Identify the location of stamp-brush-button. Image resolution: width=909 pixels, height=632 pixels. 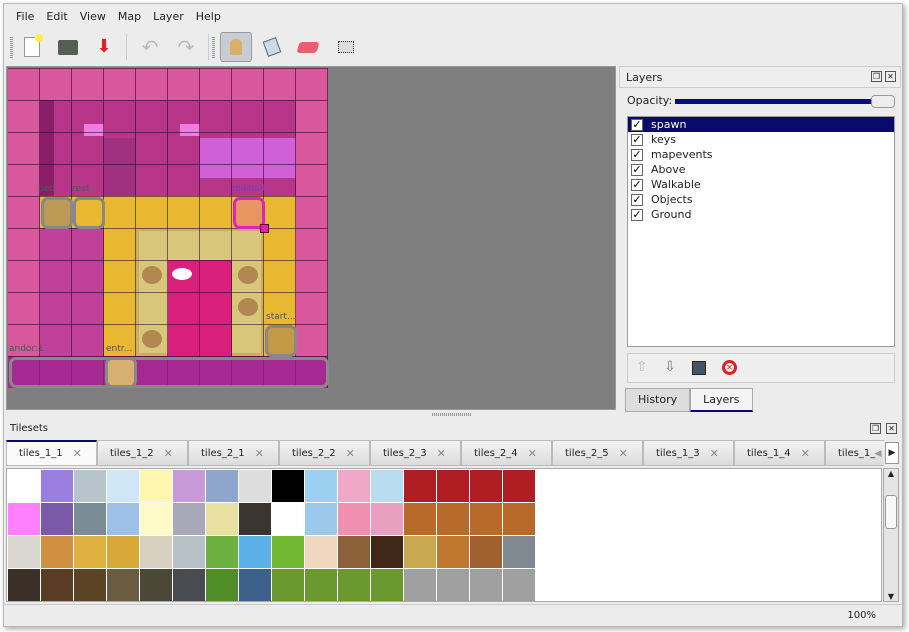
(236, 47).